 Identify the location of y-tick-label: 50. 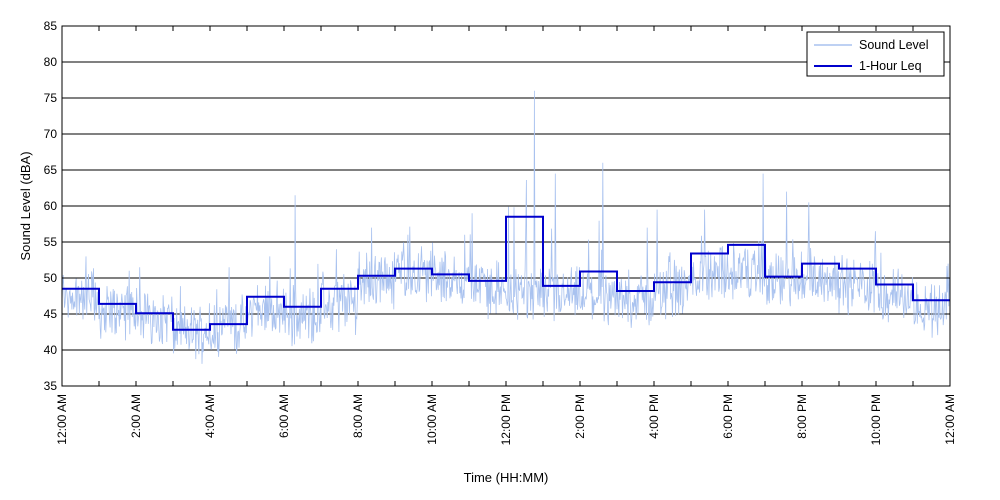
(51, 278).